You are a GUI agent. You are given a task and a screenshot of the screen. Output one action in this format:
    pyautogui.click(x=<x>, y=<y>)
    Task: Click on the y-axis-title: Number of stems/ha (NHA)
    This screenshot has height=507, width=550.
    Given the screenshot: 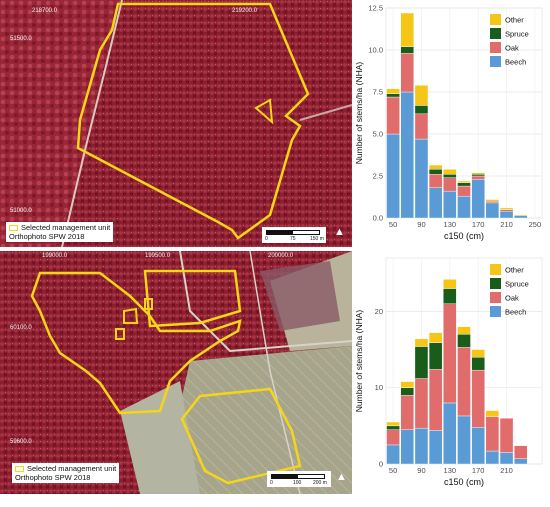 What is the action you would take?
    pyautogui.click(x=359, y=113)
    